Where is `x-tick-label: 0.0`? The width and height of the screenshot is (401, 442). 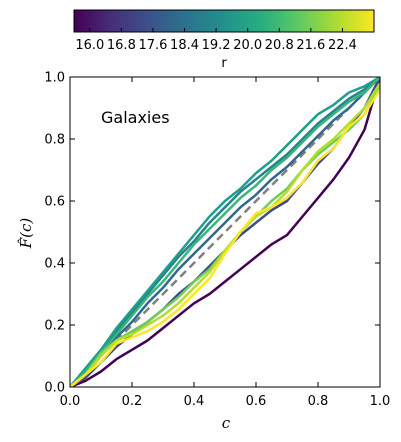
x-tick-label: 0.0 is located at coordinates (70, 401).